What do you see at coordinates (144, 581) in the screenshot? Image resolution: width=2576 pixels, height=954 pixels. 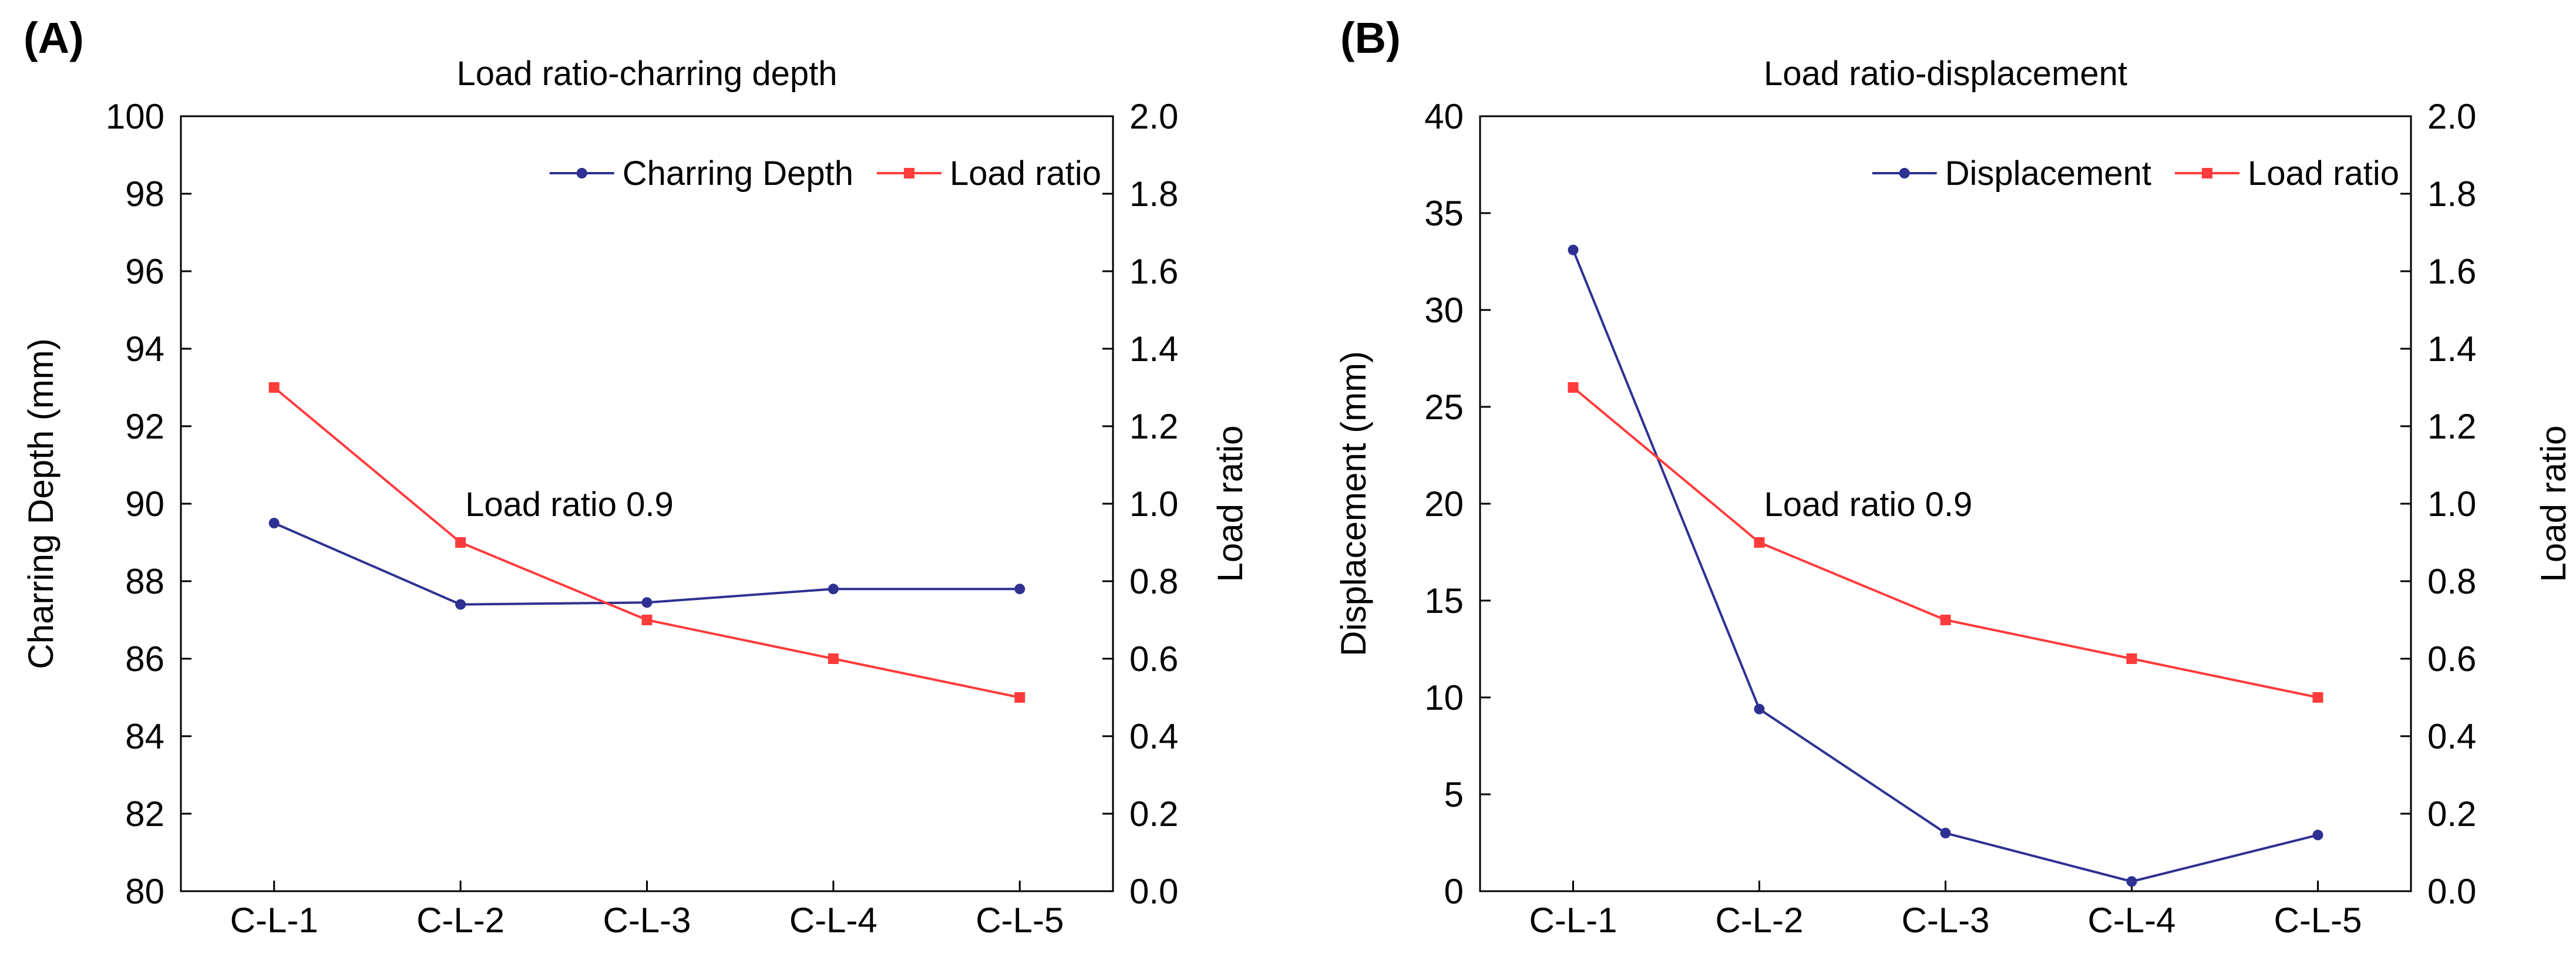 I see `y-tick-label: 88` at bounding box center [144, 581].